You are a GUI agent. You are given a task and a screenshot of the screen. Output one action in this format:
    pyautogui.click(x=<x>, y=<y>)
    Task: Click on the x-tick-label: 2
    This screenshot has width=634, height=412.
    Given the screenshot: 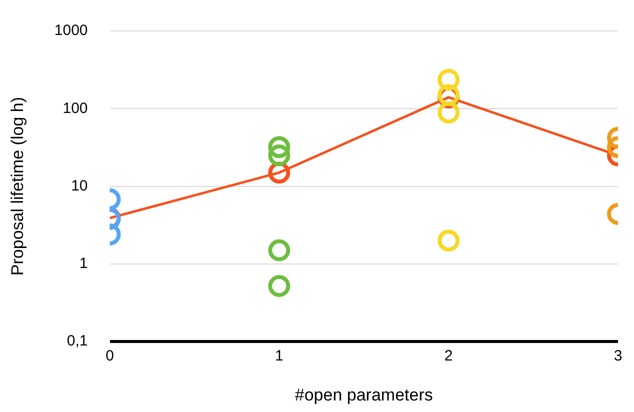 What is the action you would take?
    pyautogui.click(x=448, y=356)
    